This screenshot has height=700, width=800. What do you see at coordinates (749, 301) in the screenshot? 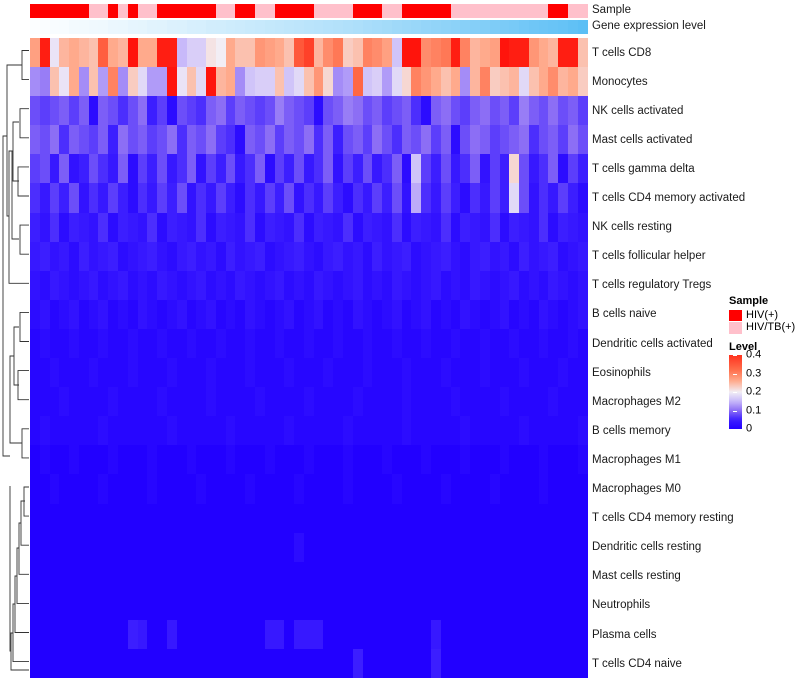
I see `legend-sample-title: Sample` at bounding box center [749, 301].